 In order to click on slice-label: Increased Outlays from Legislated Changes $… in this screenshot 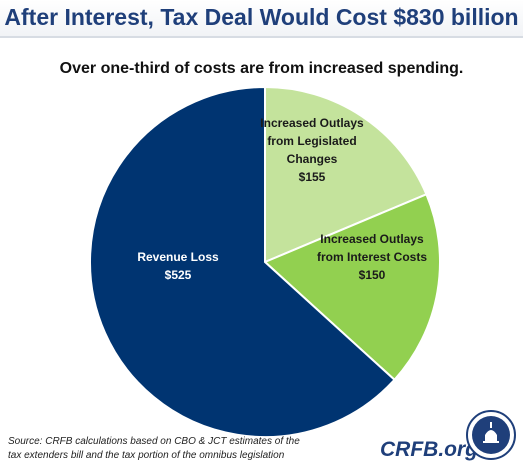, I will do `click(312, 150)`.